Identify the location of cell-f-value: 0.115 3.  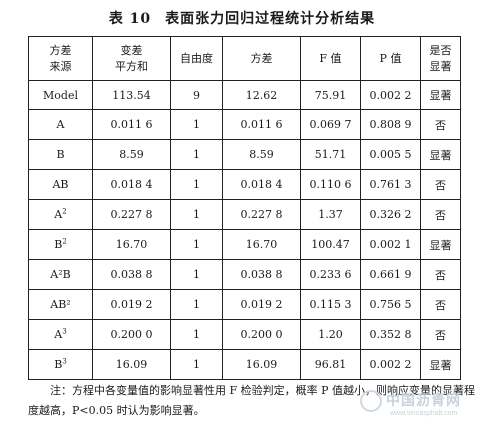
(330, 304).